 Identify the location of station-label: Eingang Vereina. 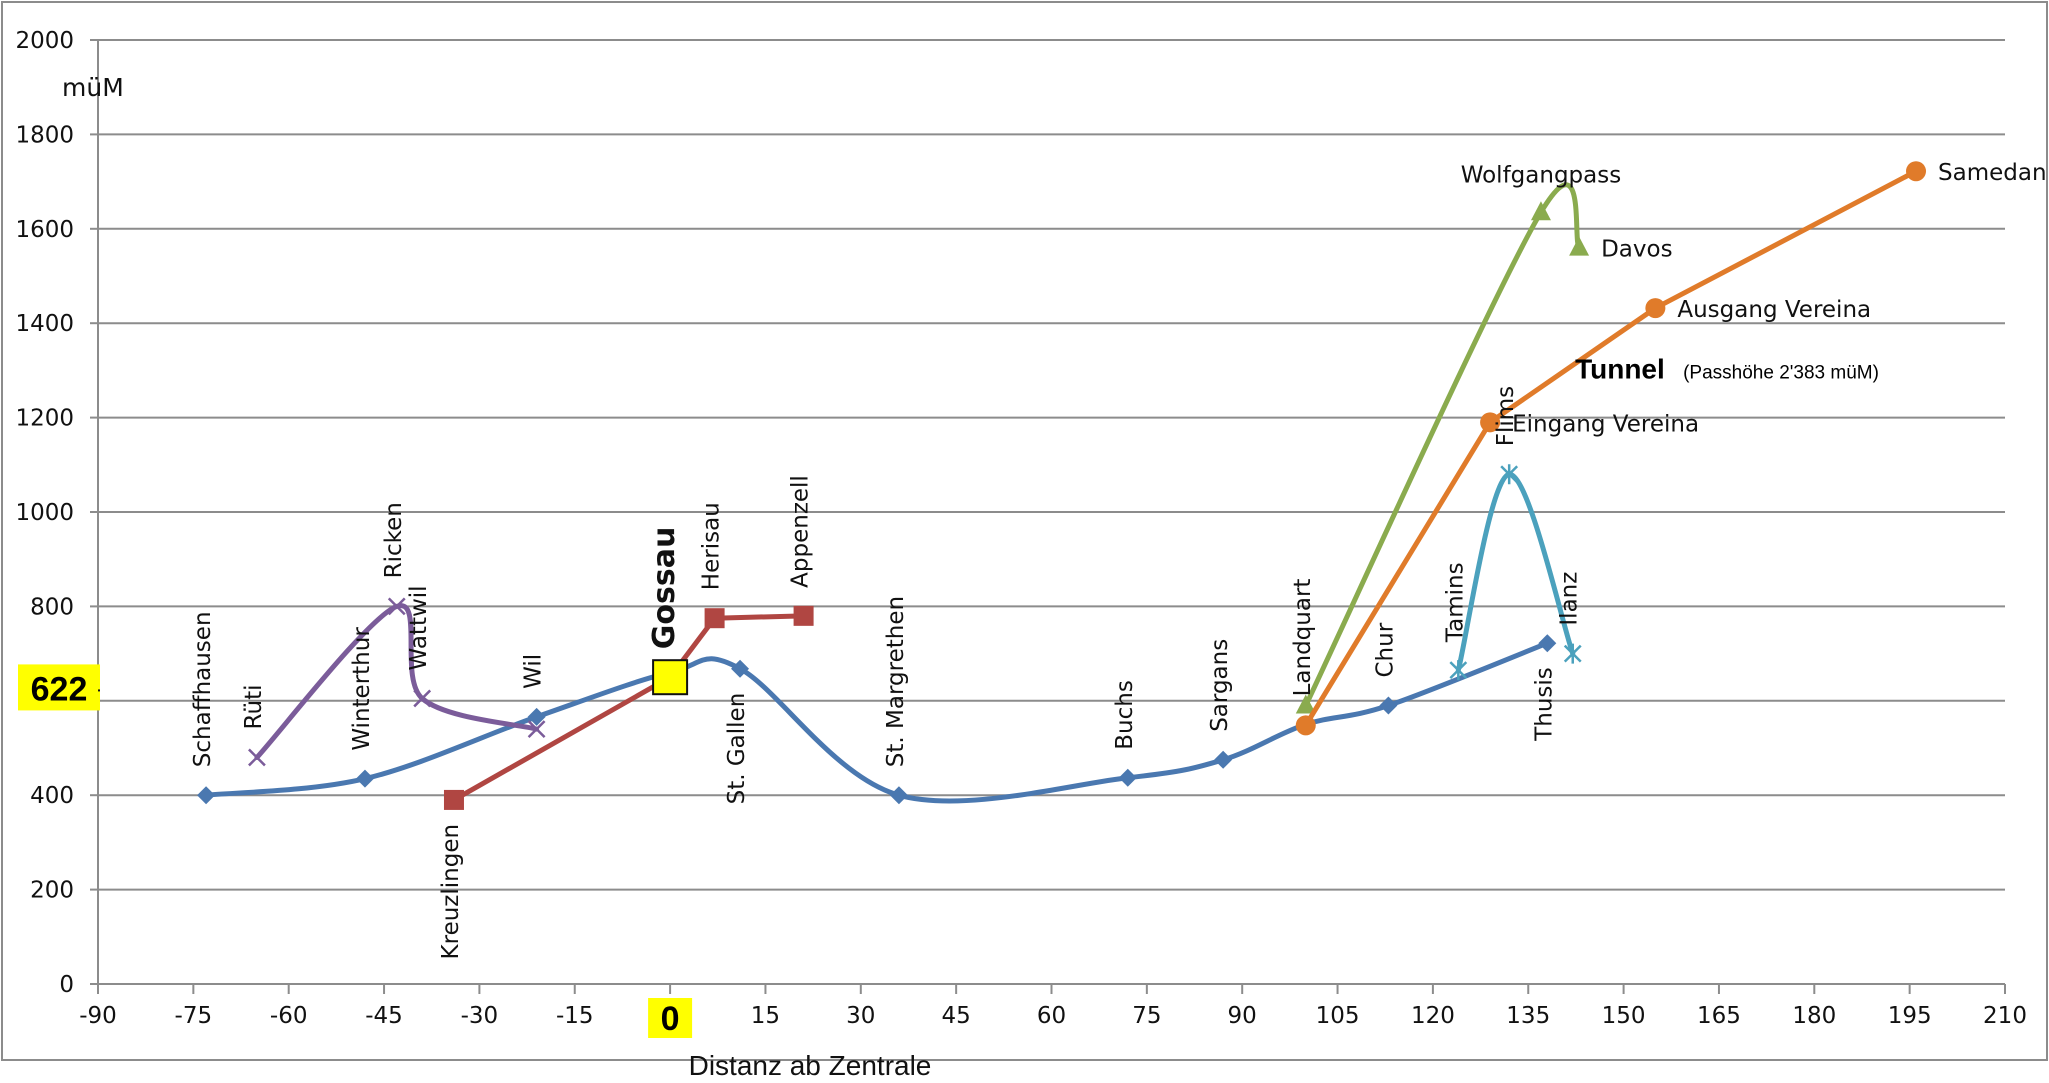
(1605, 424).